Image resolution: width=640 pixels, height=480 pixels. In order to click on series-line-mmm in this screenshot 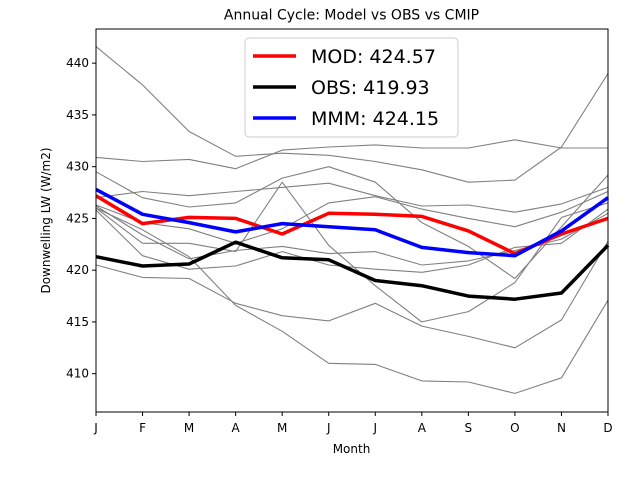, I will do `click(352, 222)`.